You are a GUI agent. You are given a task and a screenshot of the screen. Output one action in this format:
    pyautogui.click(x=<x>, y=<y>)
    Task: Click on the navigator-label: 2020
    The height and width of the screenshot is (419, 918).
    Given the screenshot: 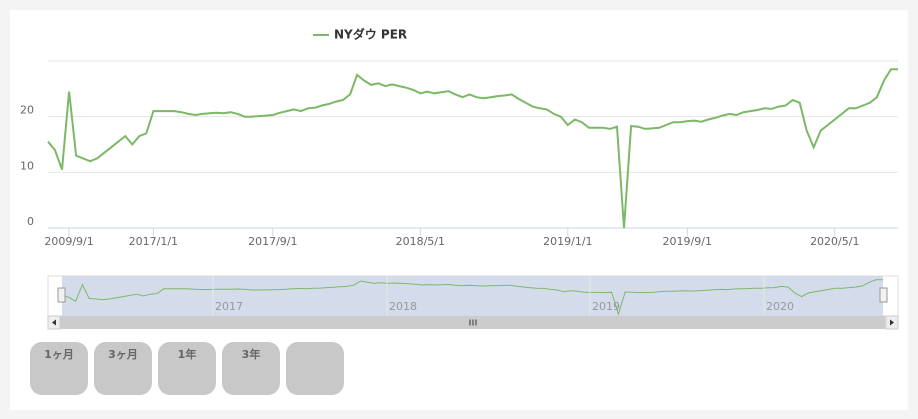 What is the action you would take?
    pyautogui.click(x=780, y=306)
    